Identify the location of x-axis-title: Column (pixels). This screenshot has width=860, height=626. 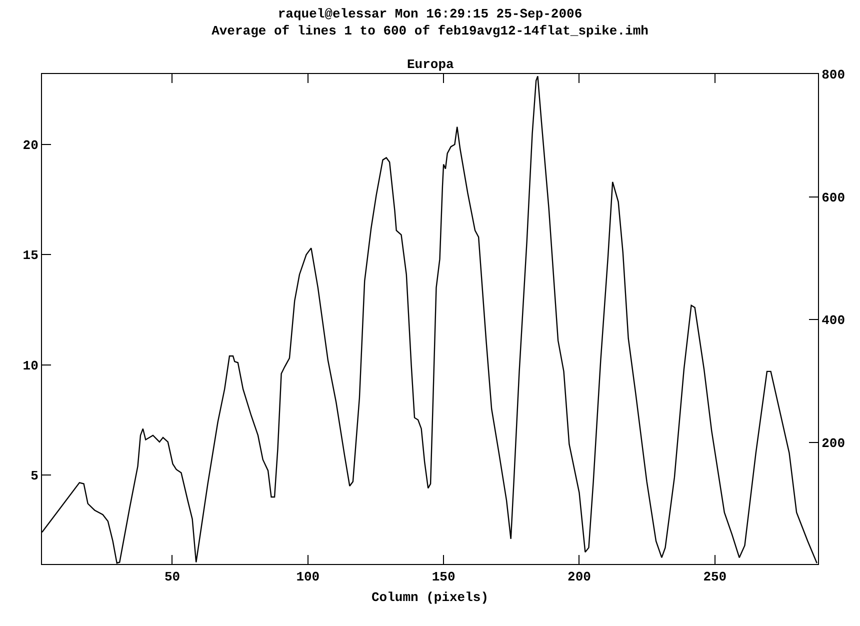
(430, 598).